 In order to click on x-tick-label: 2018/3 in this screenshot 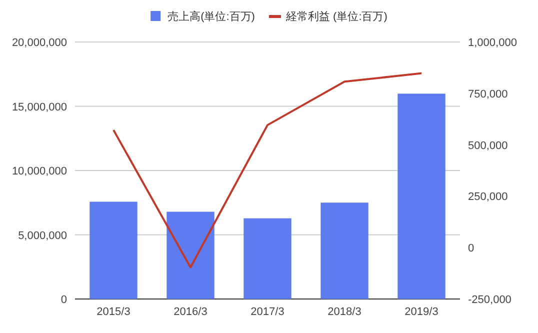, I will do `click(345, 312)`.